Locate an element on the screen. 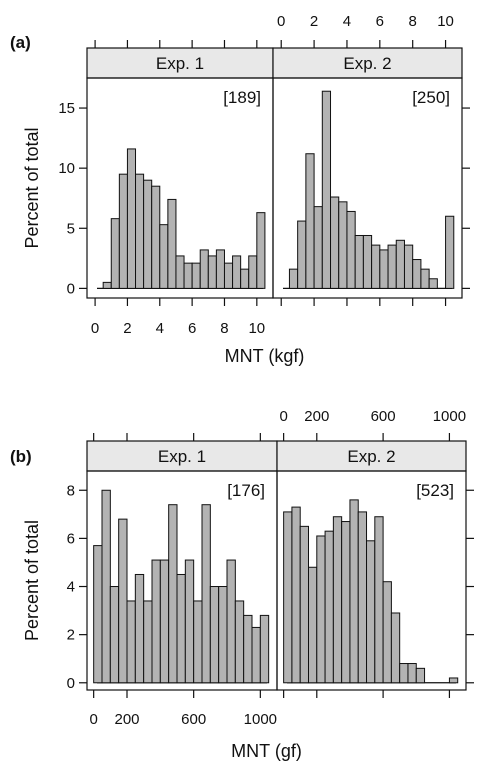 The height and width of the screenshot is (764, 479). y-tick-label: 15 is located at coordinates (66, 108).